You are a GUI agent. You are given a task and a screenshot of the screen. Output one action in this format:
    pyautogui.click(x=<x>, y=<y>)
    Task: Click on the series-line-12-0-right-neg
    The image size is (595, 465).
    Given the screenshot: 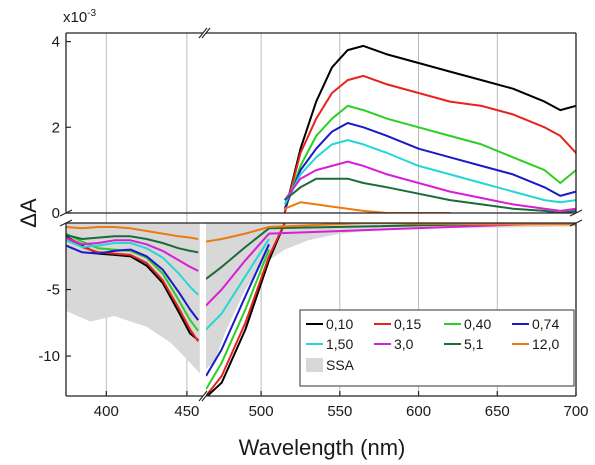 What is the action you would take?
    pyautogui.click(x=391, y=233)
    